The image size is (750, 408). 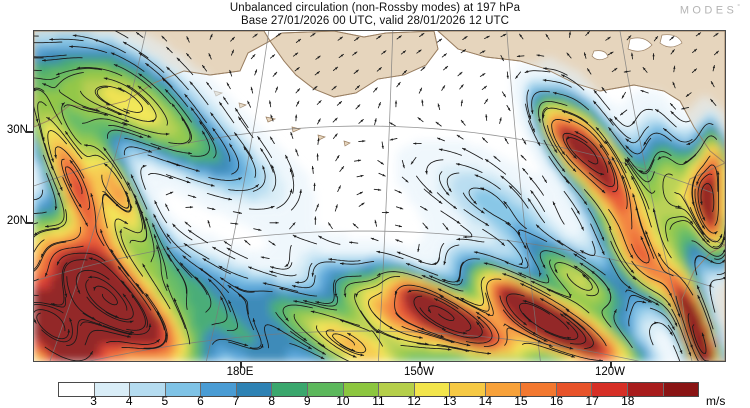 What do you see at coordinates (236, 401) in the screenshot?
I see `colorbar-tick-7: 7` at bounding box center [236, 401].